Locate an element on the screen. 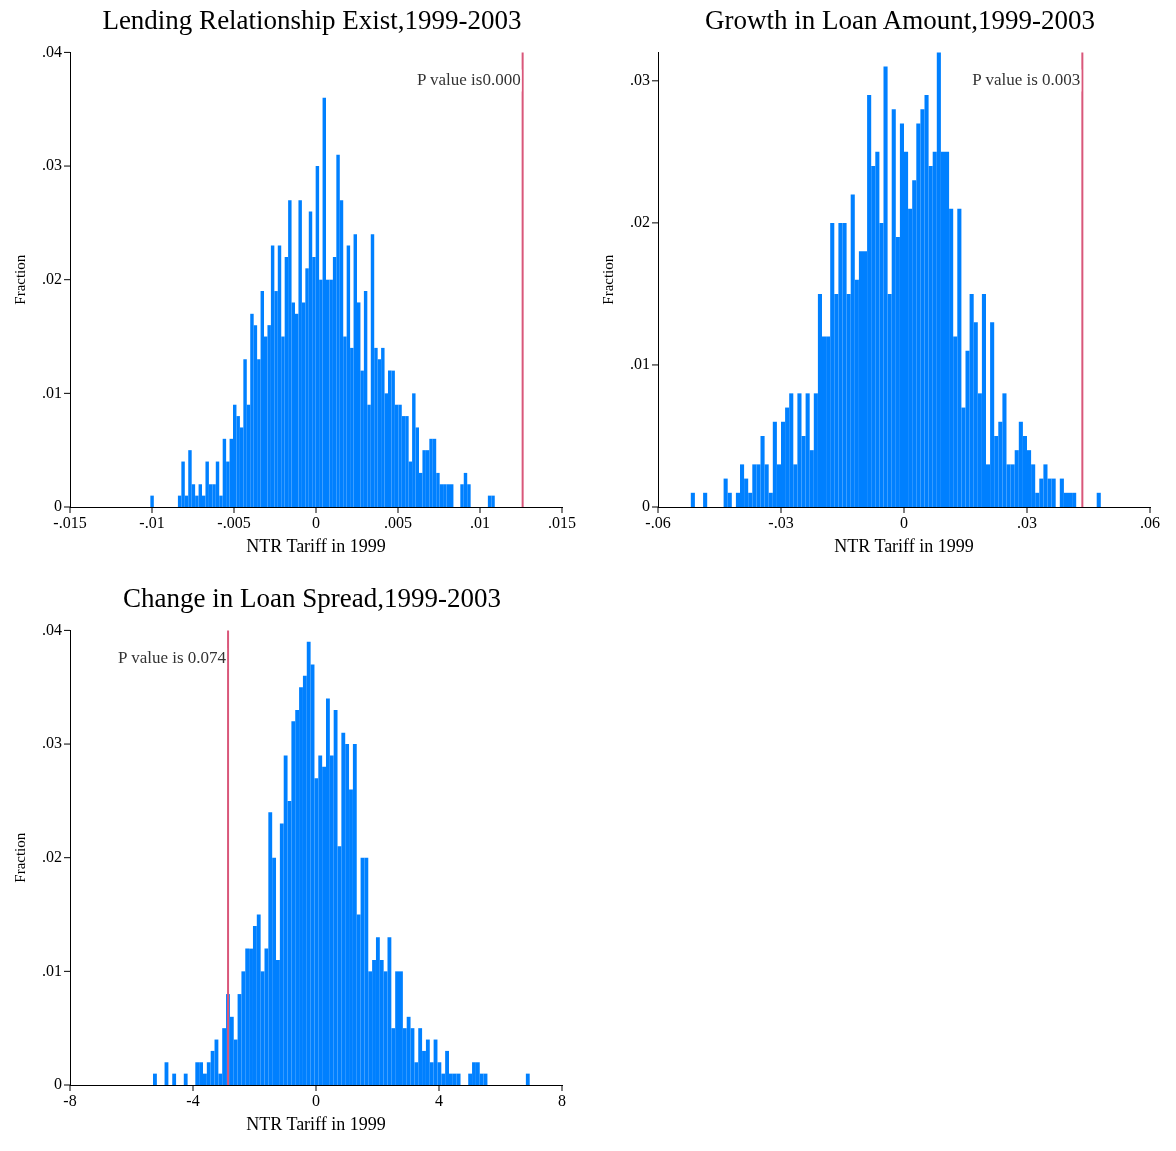  x-tick-label: -.015 is located at coordinates (70, 523).